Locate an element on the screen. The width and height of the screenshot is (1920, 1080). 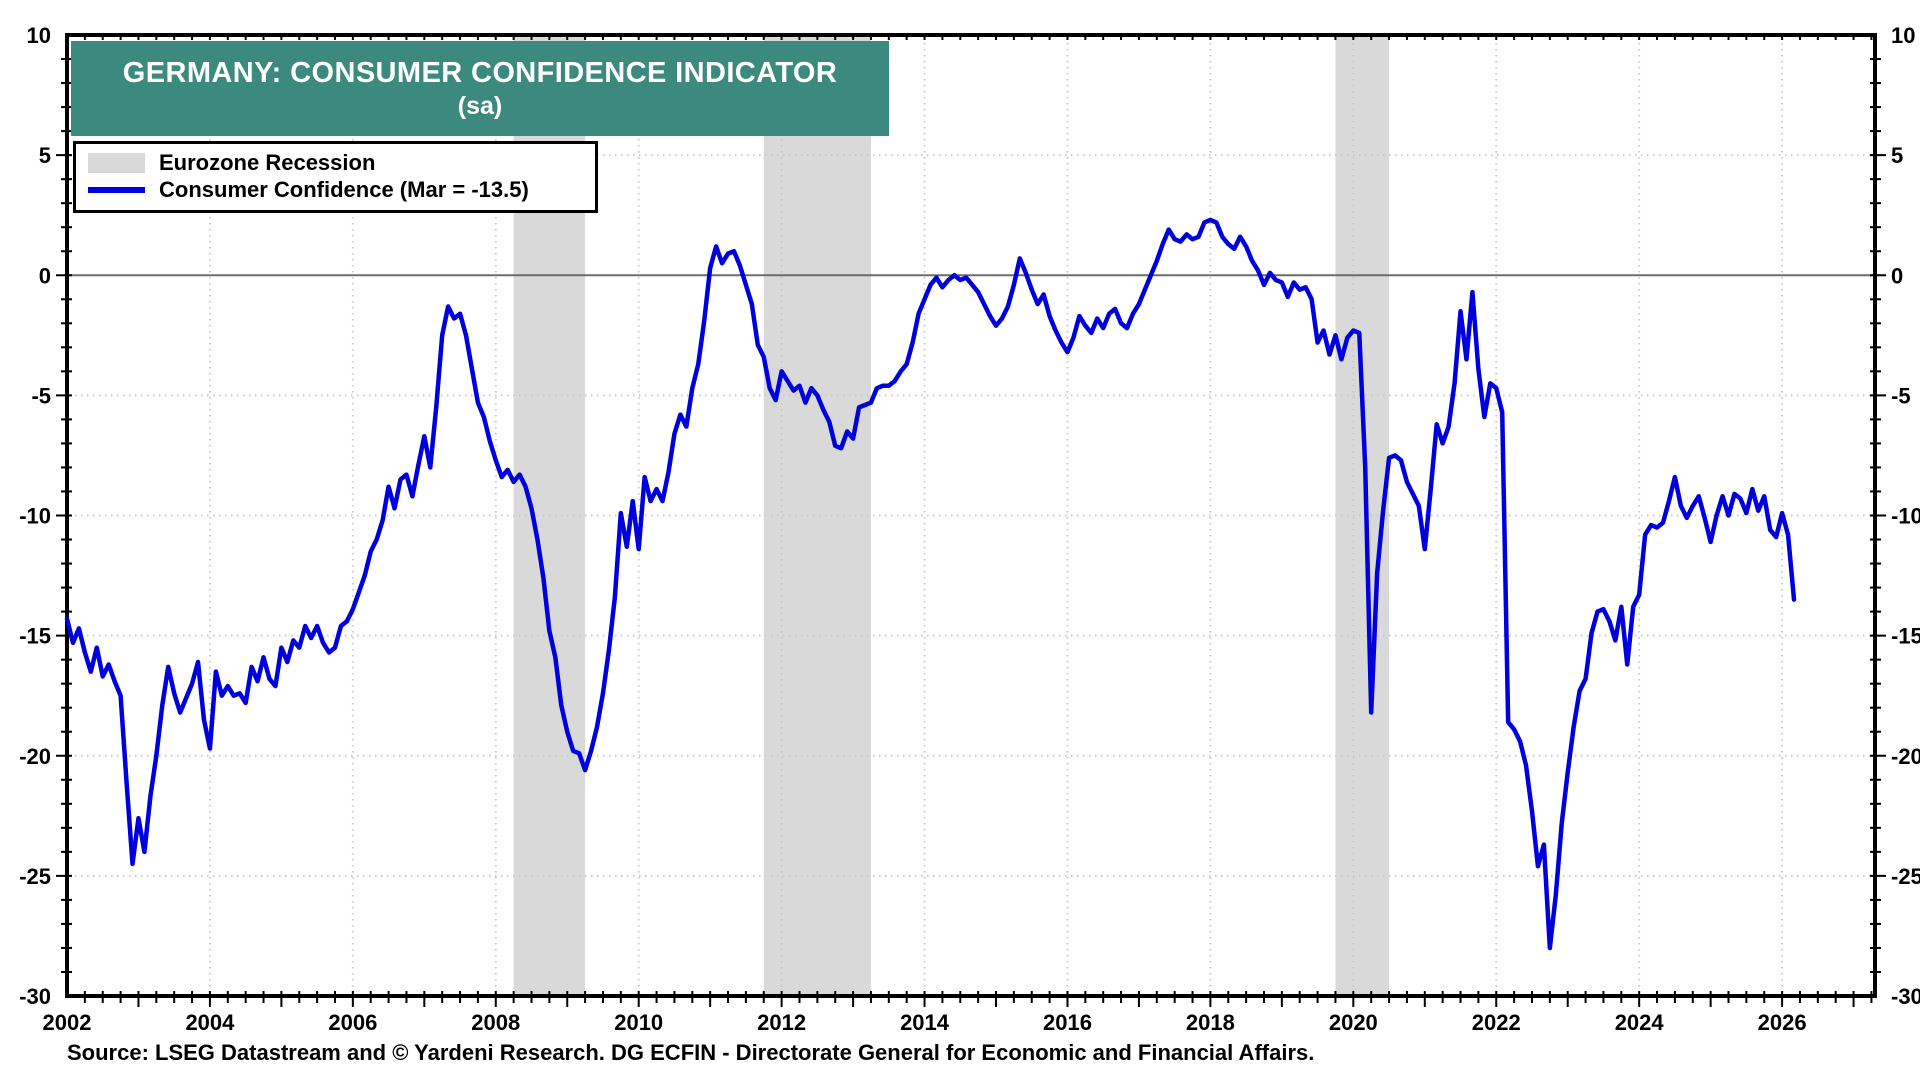
legend-item-series: Consumer Confidence (Mar = -13.5) is located at coordinates (335, 189).